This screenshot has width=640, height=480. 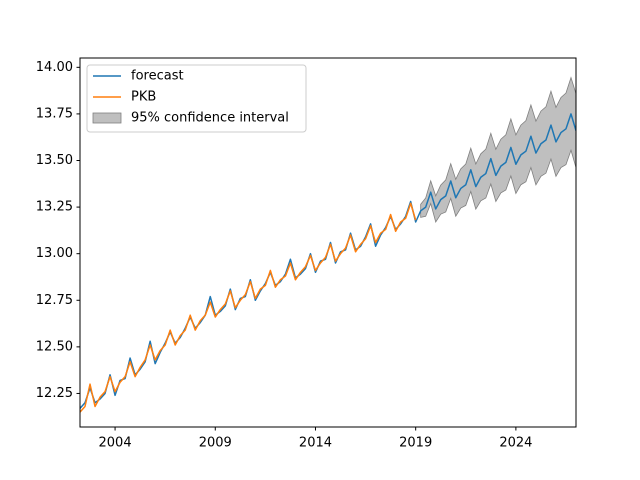 What do you see at coordinates (143, 97) in the screenshot?
I see `legend-label: PKB` at bounding box center [143, 97].